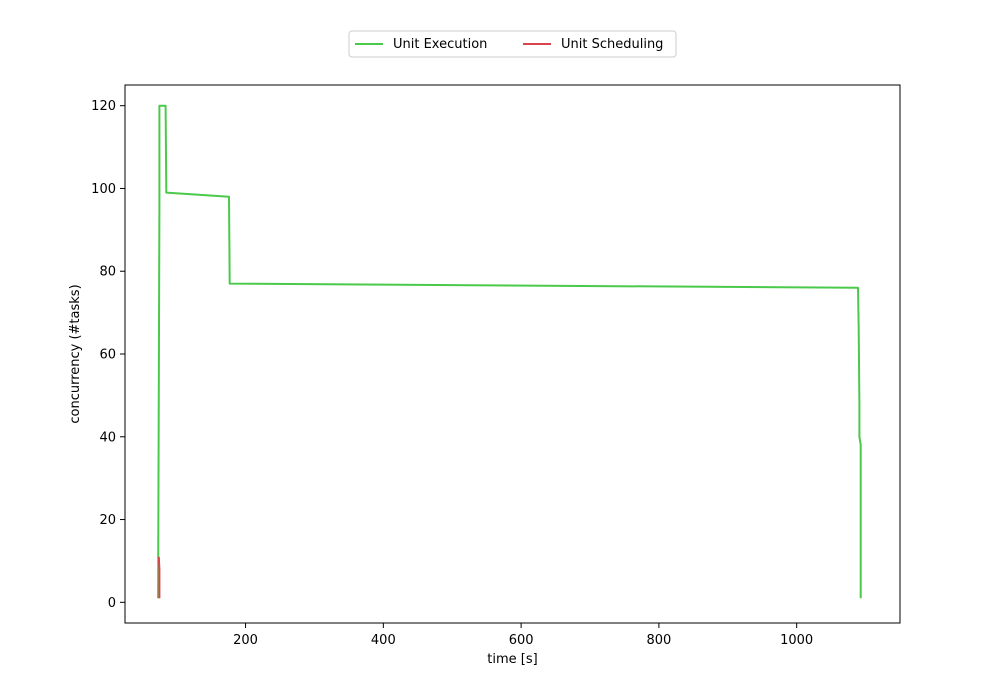 Image resolution: width=1000 pixels, height=700 pixels. What do you see at coordinates (112, 603) in the screenshot?
I see `y-tick-label: 0` at bounding box center [112, 603].